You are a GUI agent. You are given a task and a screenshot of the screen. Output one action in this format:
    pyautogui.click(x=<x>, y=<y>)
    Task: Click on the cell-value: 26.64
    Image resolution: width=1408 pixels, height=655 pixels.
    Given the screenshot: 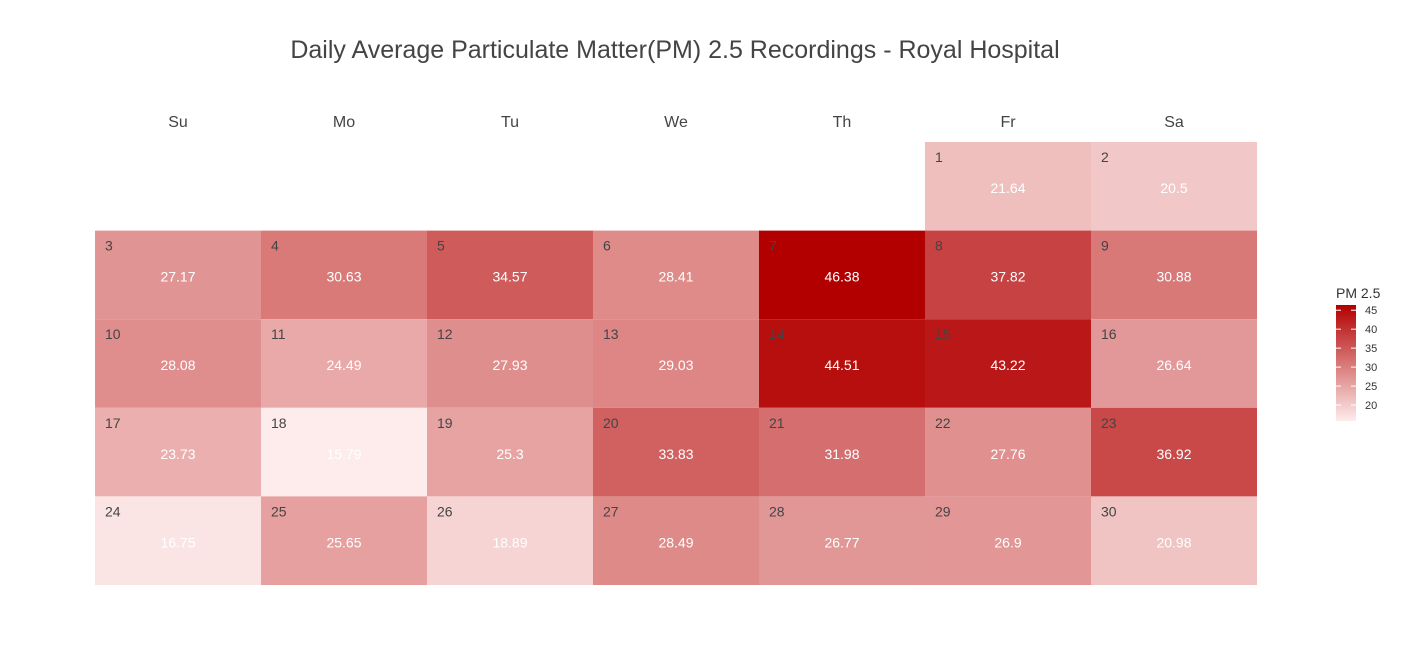 What is the action you would take?
    pyautogui.click(x=1173, y=365)
    